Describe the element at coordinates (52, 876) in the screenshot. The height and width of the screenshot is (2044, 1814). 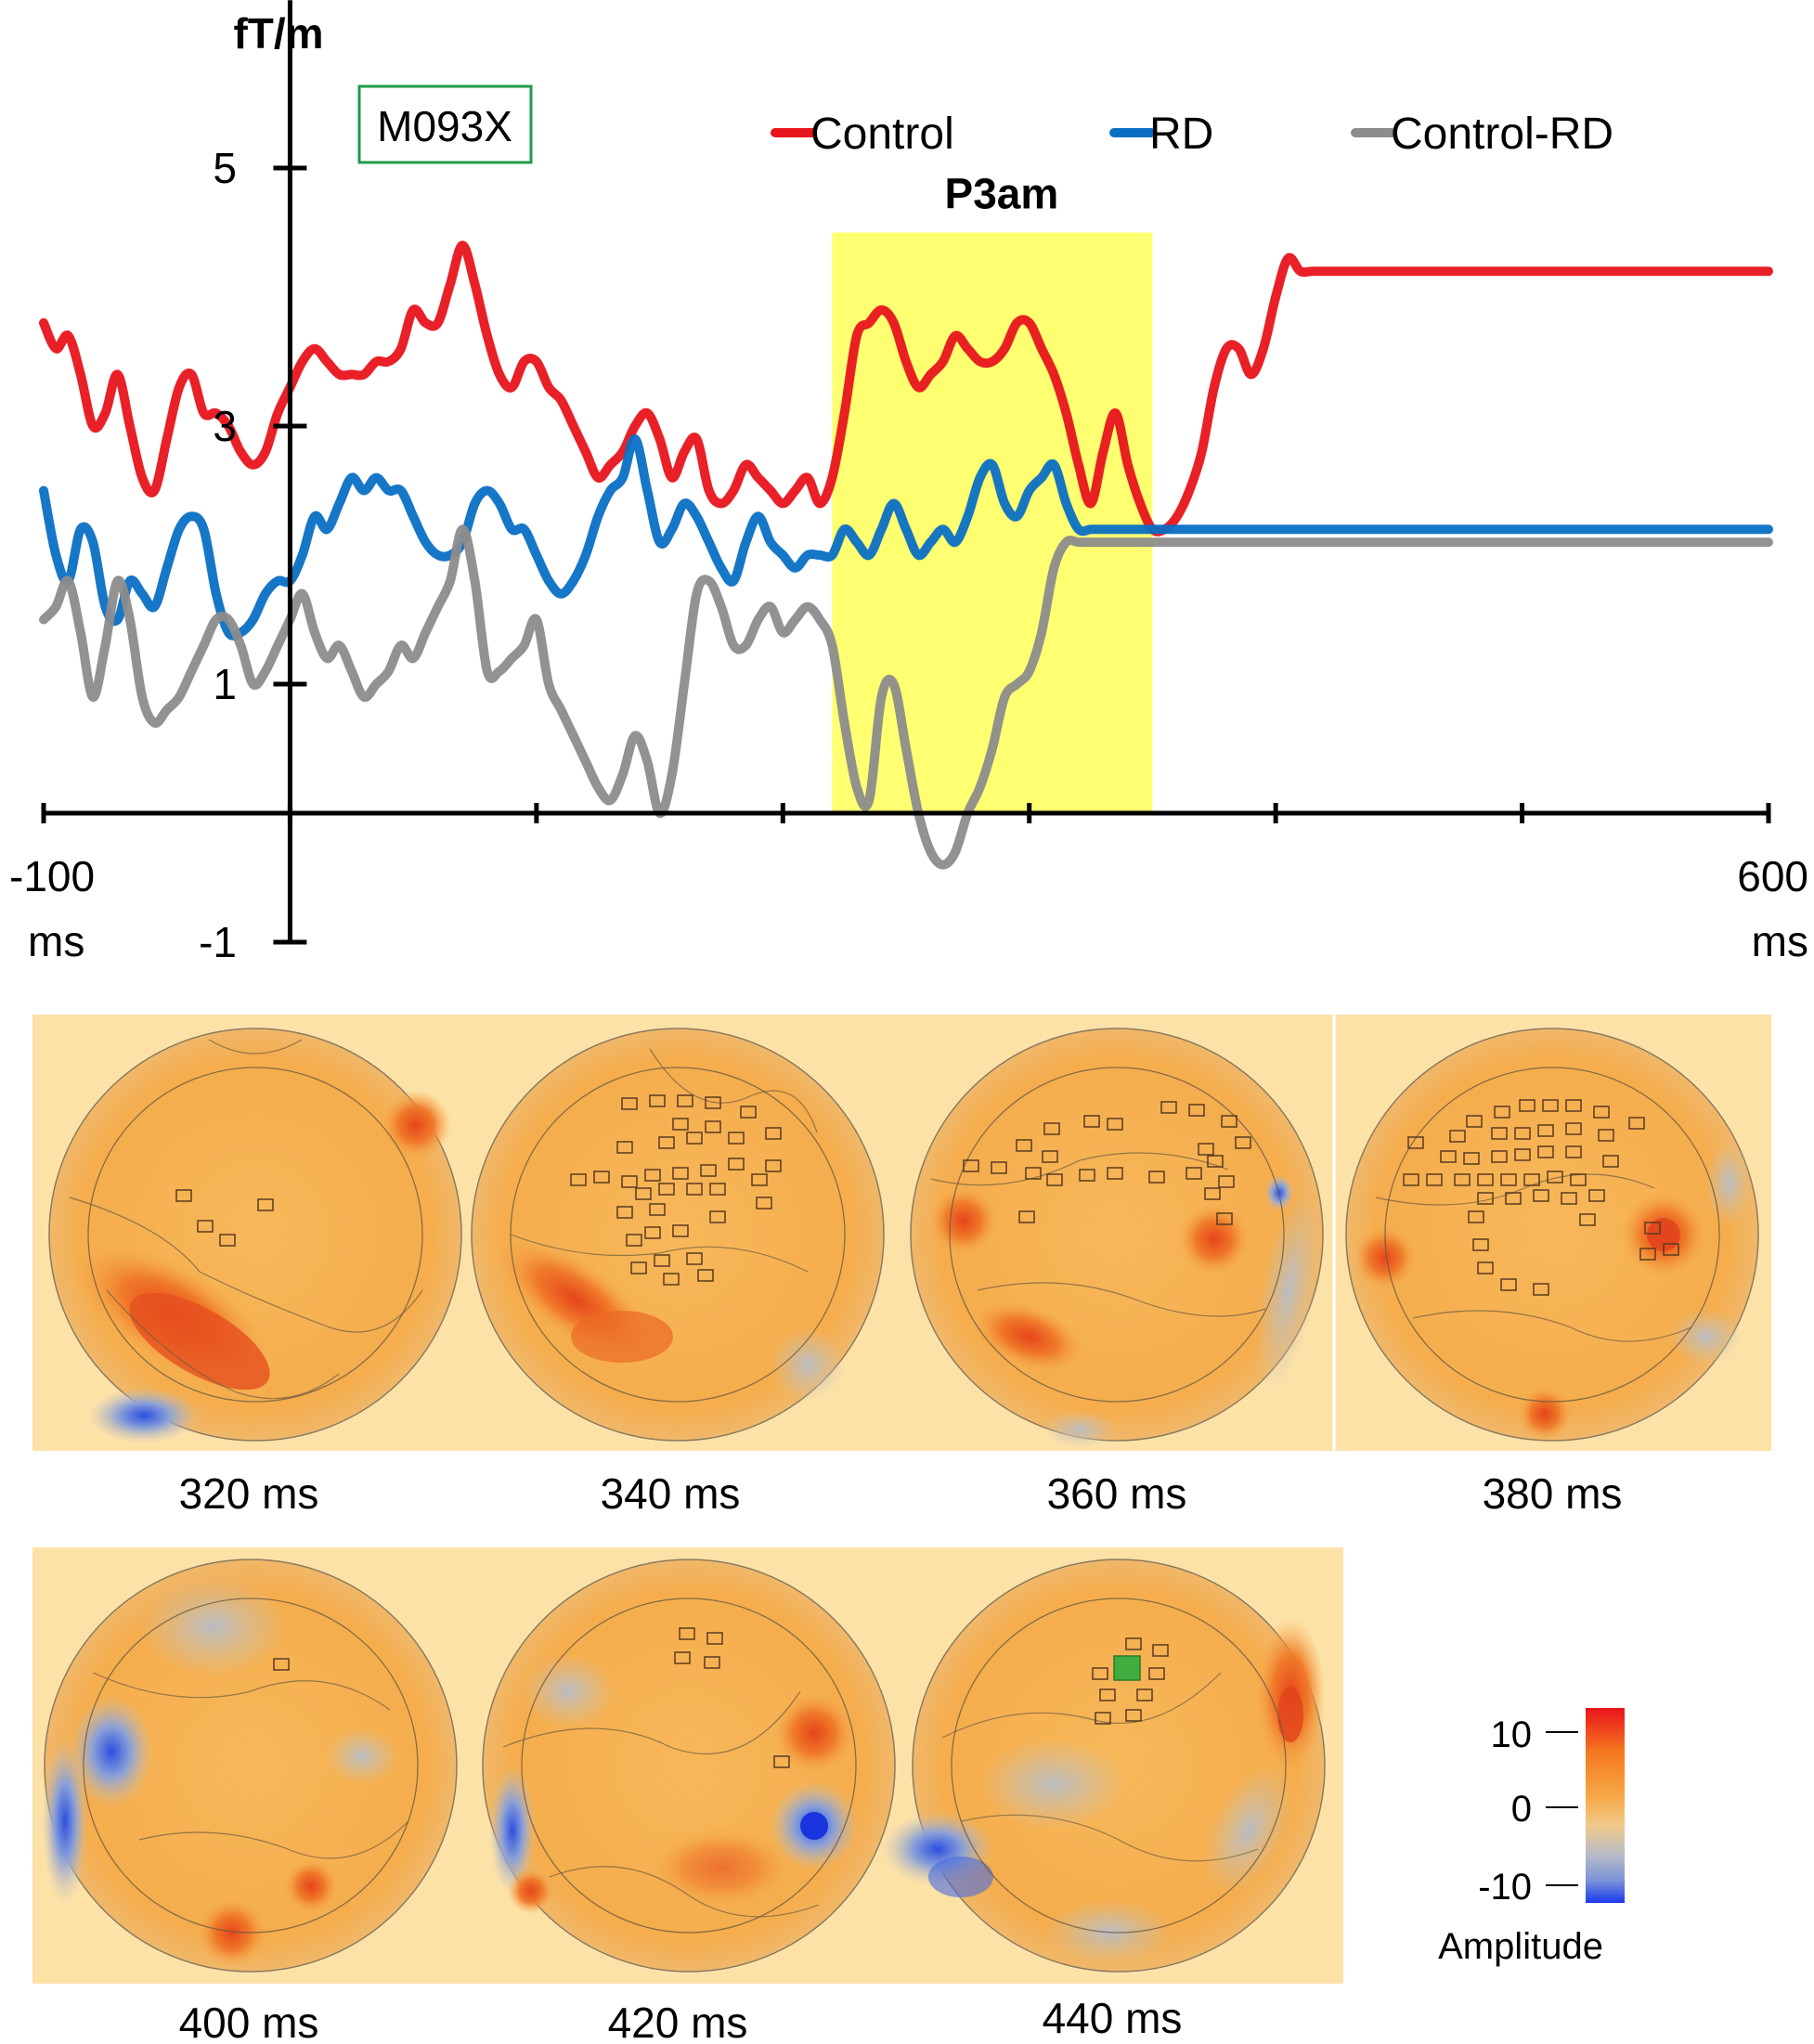
I see `x-tick-label: -100` at that location.